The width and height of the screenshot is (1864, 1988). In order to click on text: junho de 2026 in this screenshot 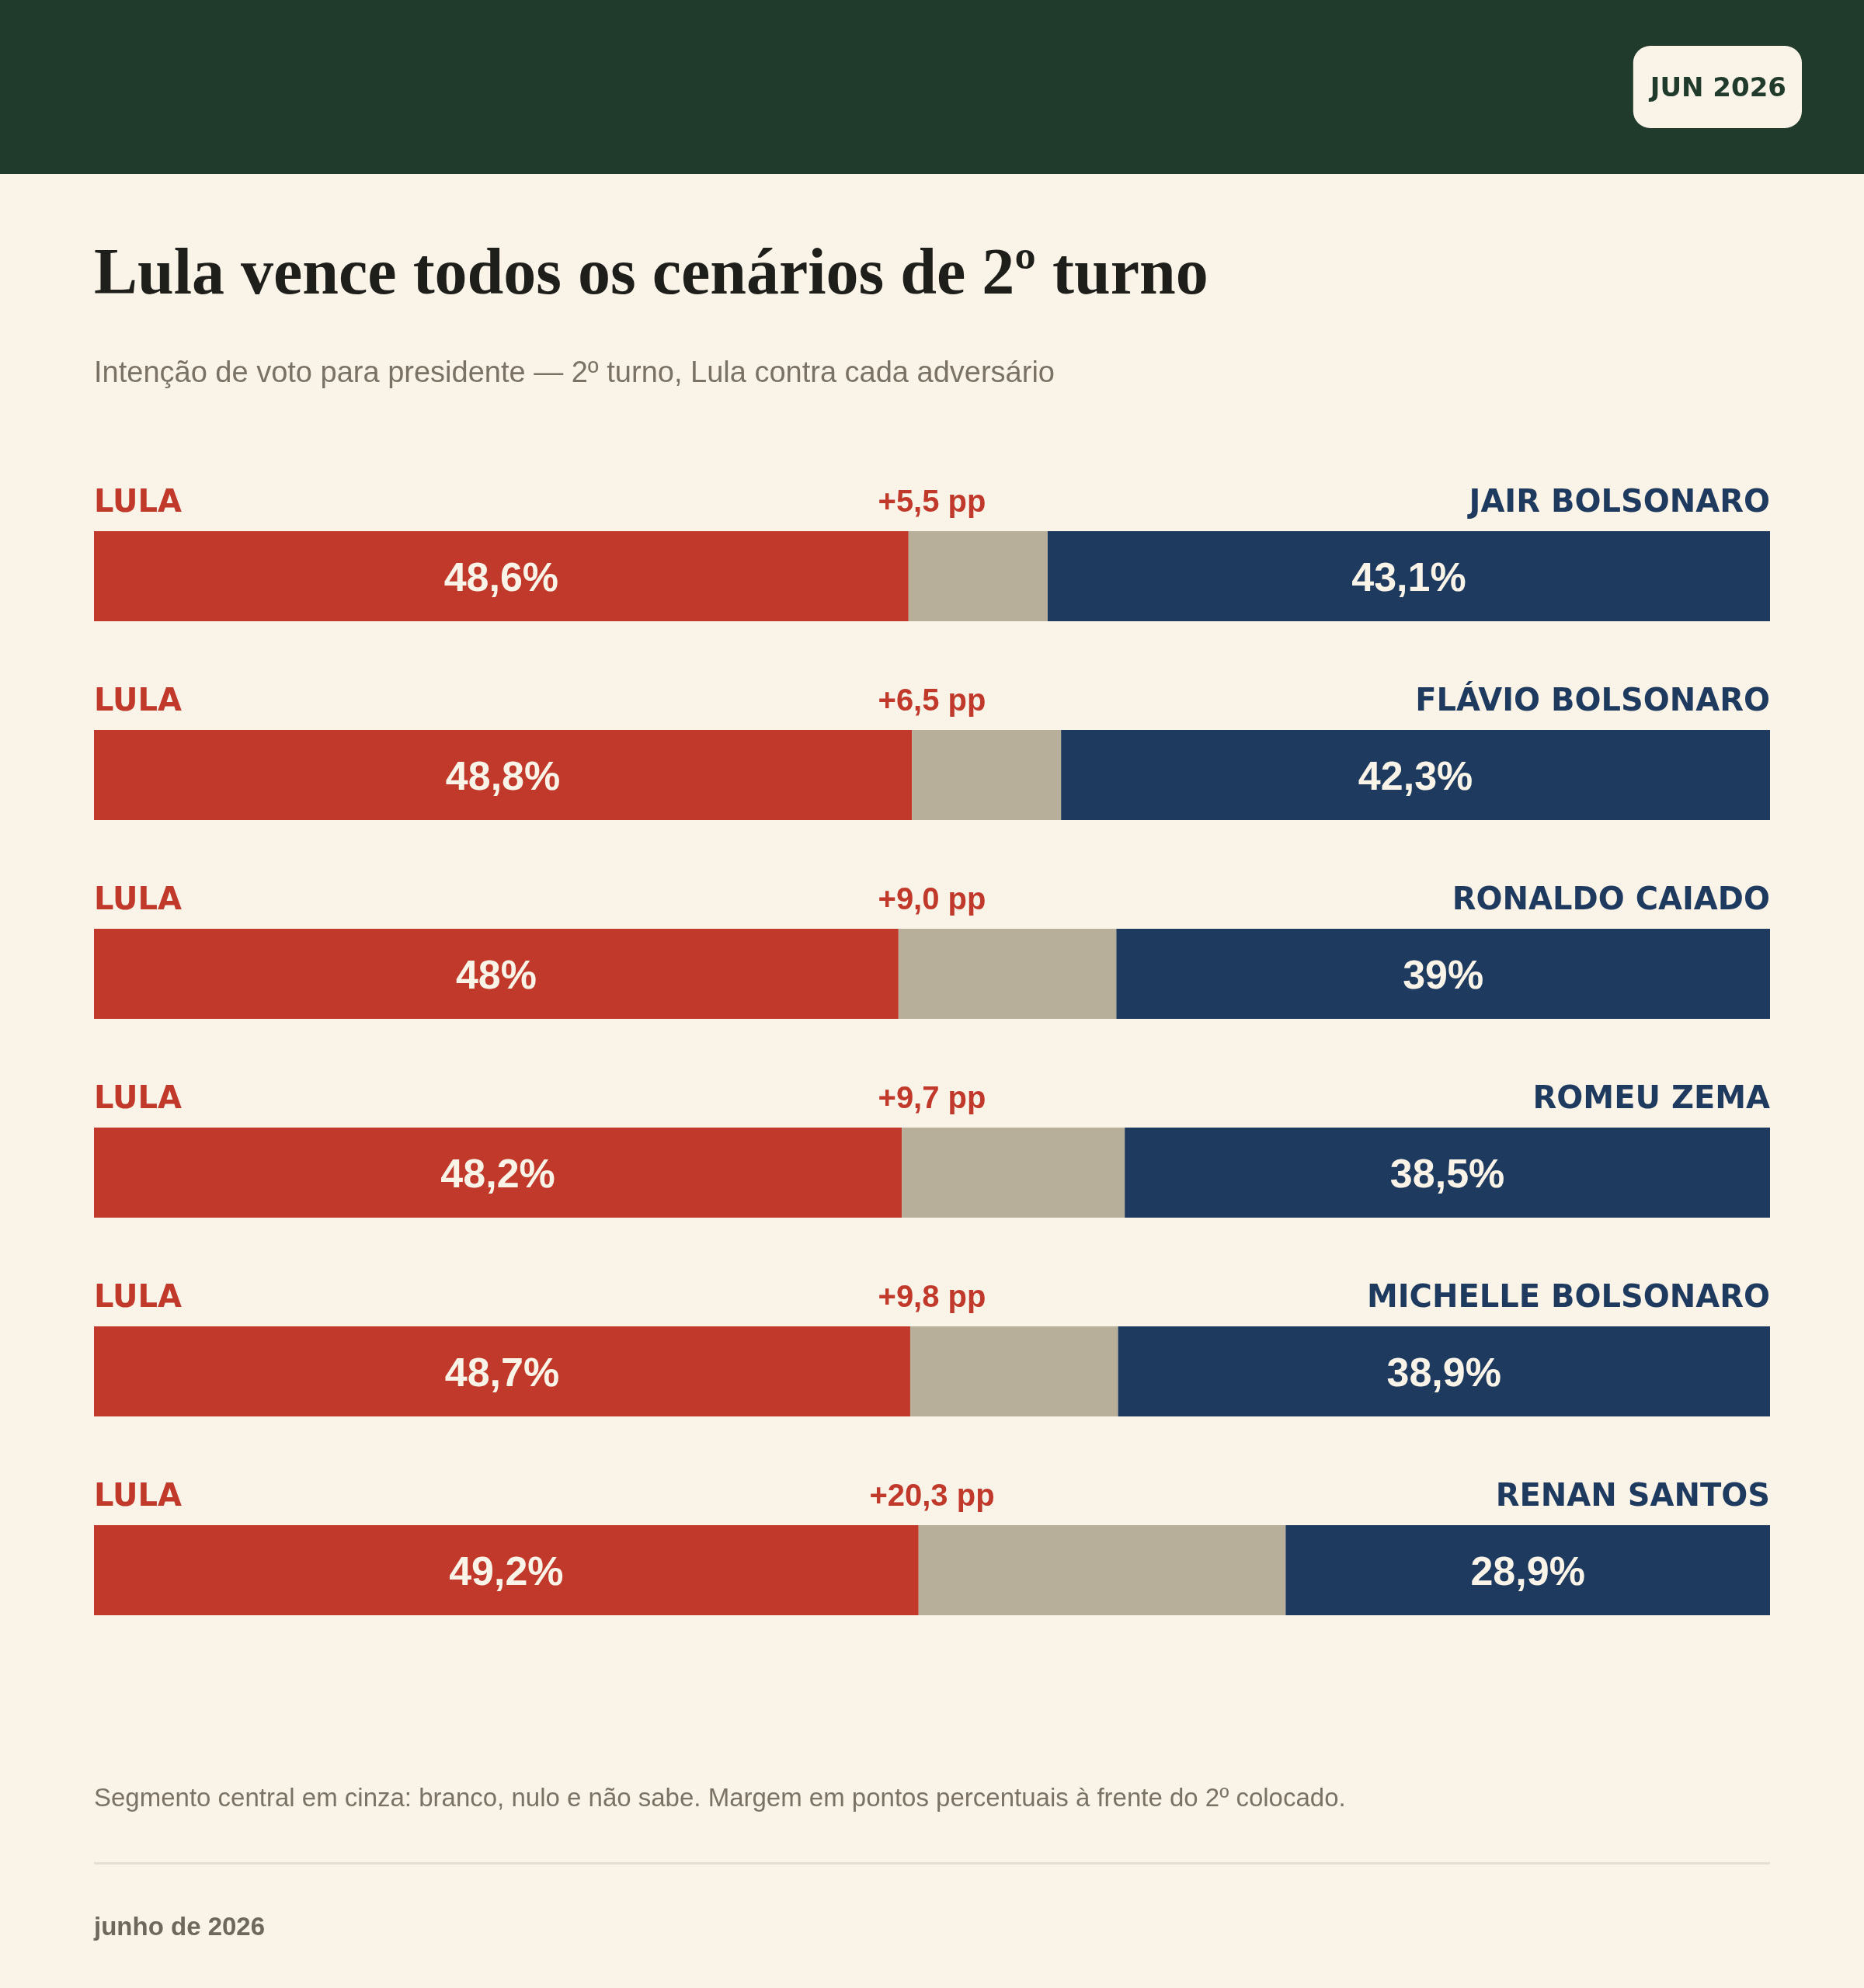, I will do `click(179, 1927)`.